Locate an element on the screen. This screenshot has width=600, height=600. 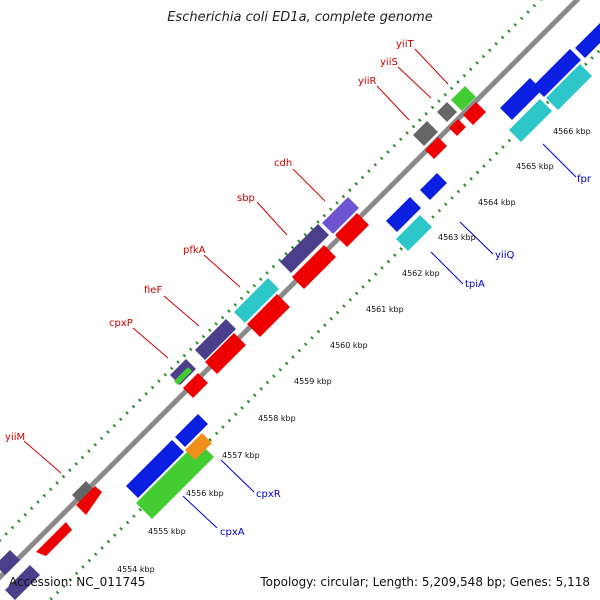
leader-yiiM is located at coordinates (42, 457).